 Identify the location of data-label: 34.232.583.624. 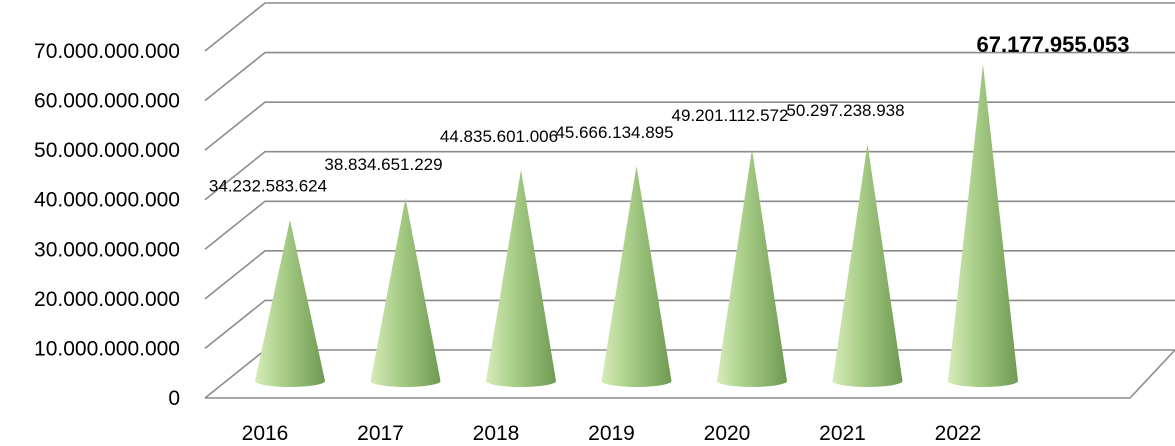
(268, 186).